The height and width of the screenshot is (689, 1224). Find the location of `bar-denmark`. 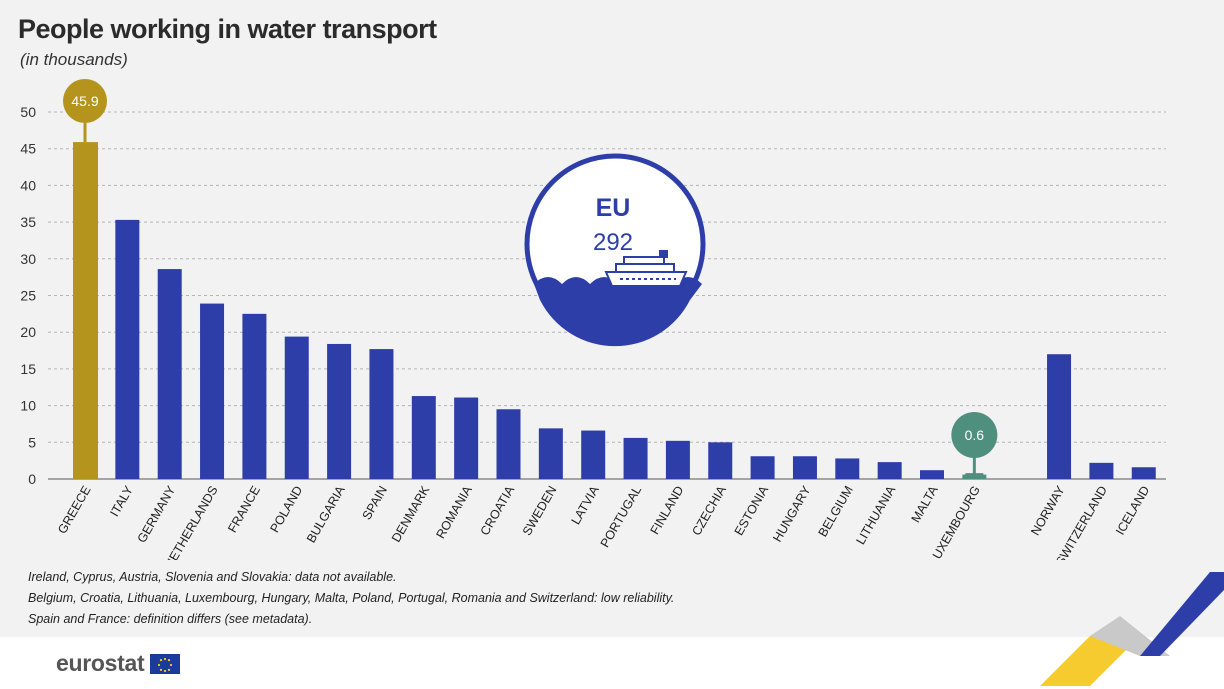

bar-denmark is located at coordinates (423, 437).